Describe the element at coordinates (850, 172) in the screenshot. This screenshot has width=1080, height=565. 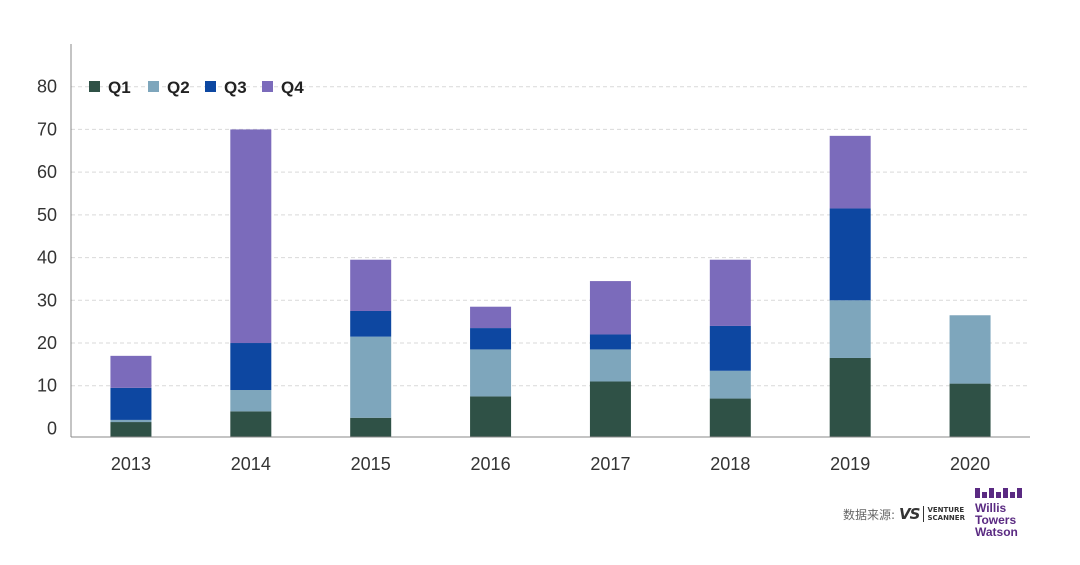
I see `bar-2019-Q4` at that location.